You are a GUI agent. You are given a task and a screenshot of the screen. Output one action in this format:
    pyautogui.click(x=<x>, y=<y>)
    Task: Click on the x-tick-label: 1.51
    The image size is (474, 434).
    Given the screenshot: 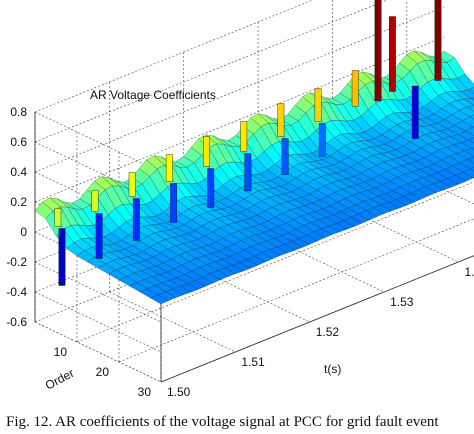 What is the action you would take?
    pyautogui.click(x=253, y=362)
    